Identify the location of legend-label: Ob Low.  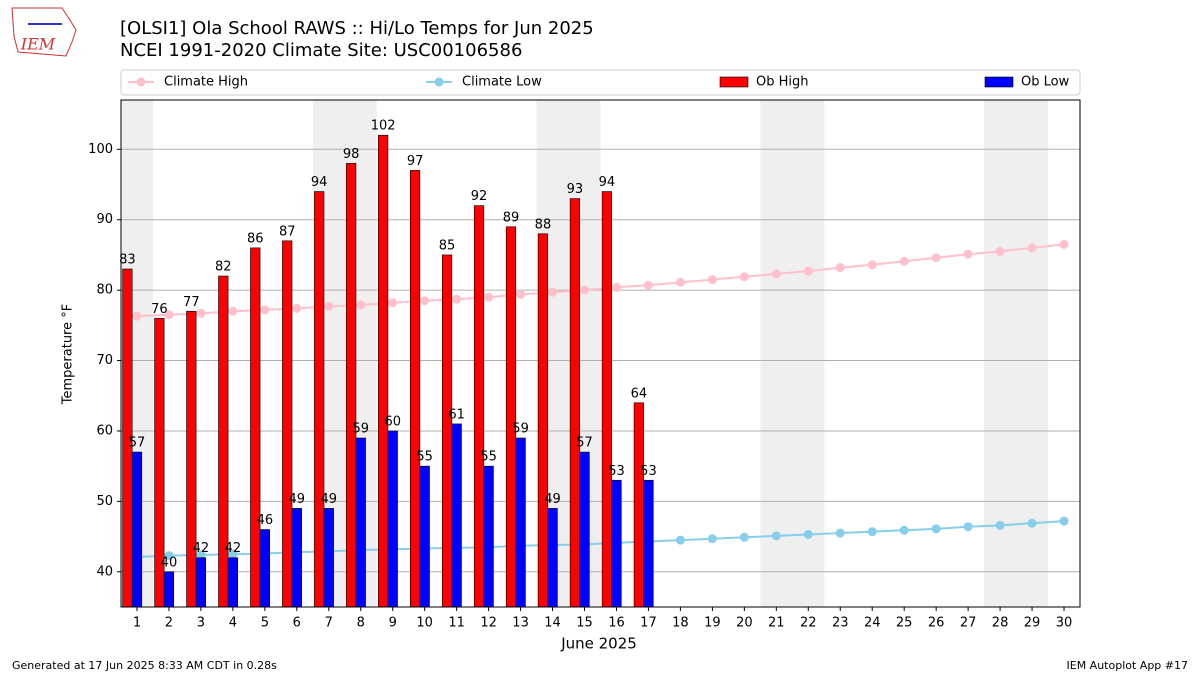
(1045, 82).